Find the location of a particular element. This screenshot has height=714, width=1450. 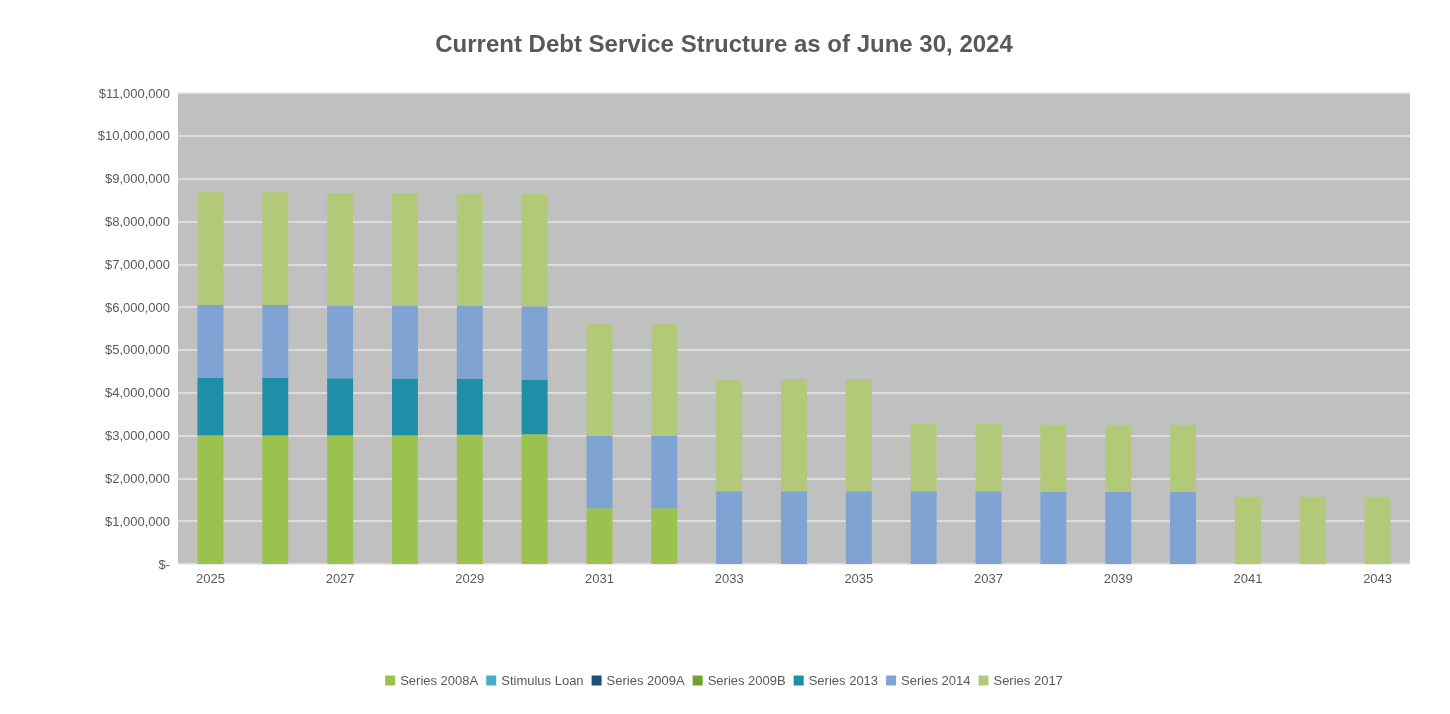

legend-label: Series 2009B is located at coordinates (746, 680).